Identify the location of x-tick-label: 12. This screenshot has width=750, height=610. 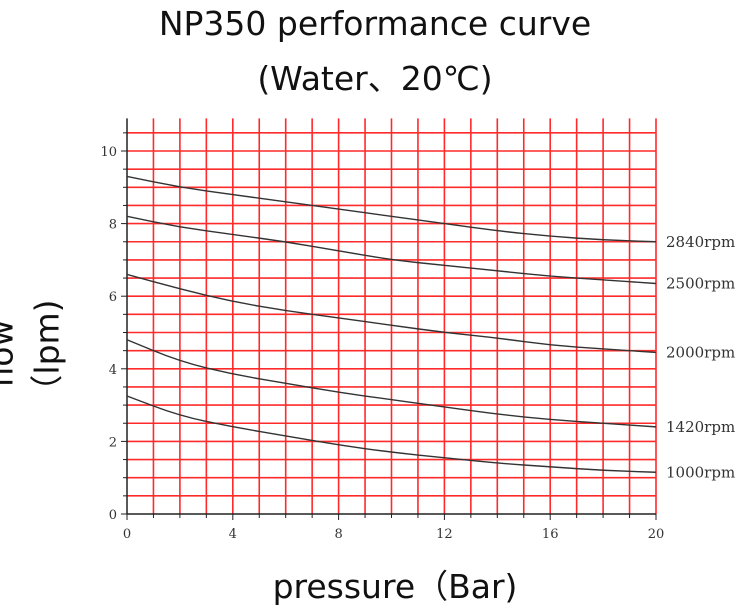
(444, 534).